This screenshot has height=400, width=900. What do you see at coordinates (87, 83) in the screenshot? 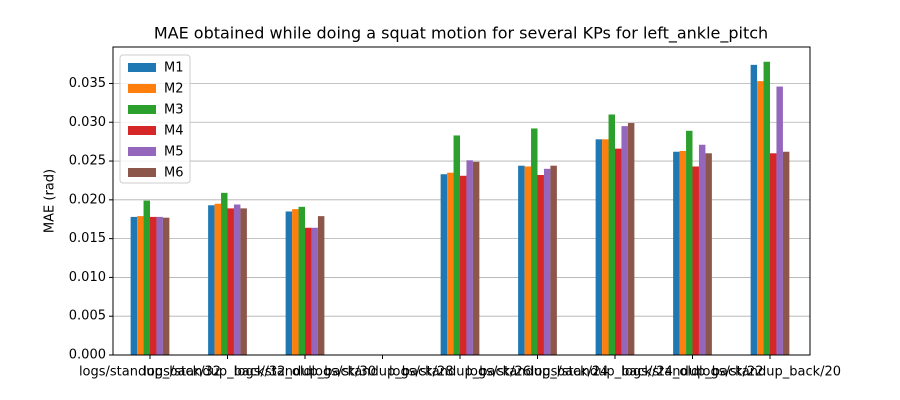
I see `y-tick-label: 0.035` at bounding box center [87, 83].